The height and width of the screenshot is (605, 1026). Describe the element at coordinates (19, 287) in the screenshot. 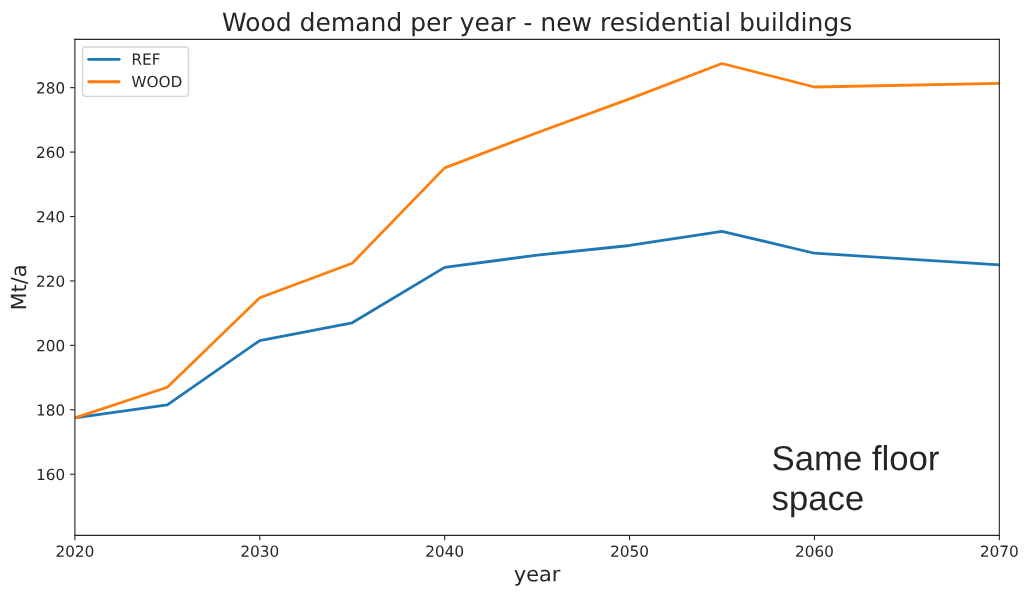

I see `y-axis-title: Mt/a` at that location.